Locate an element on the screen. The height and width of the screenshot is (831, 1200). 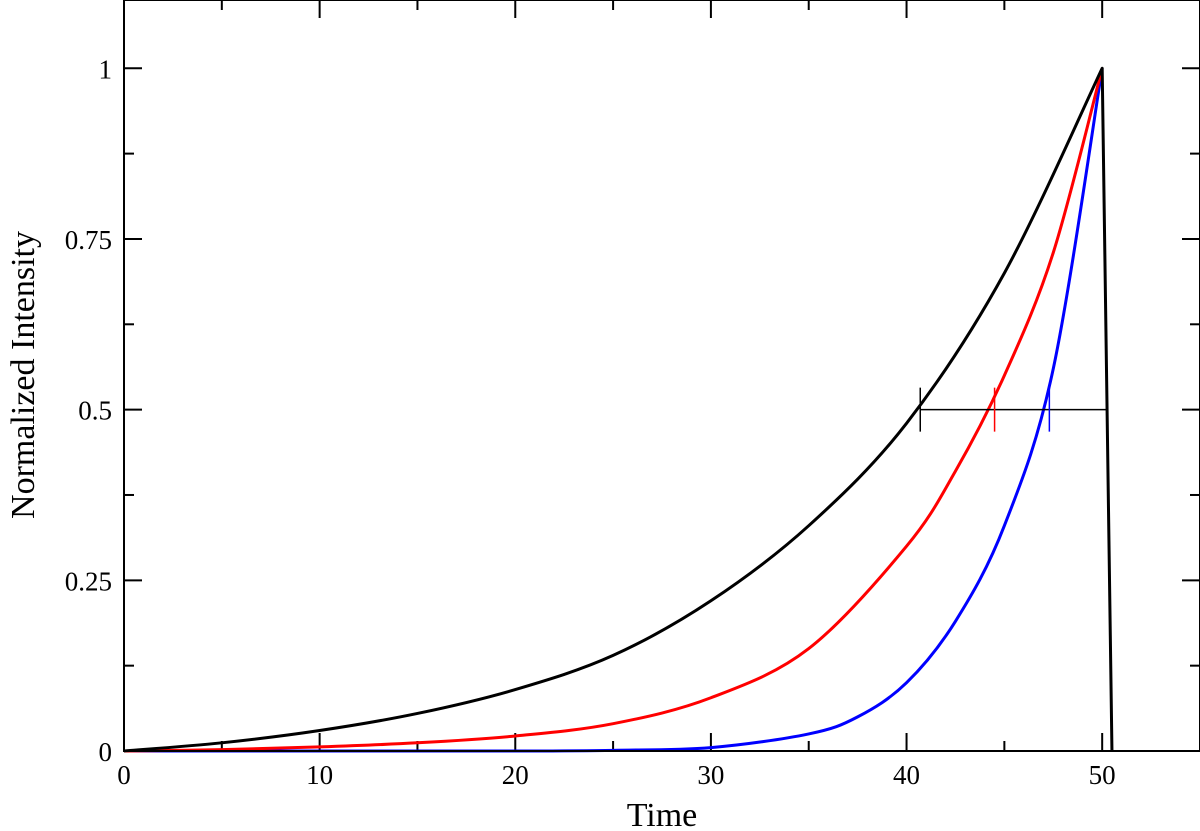
x-axis-title: Time is located at coordinates (662, 814).